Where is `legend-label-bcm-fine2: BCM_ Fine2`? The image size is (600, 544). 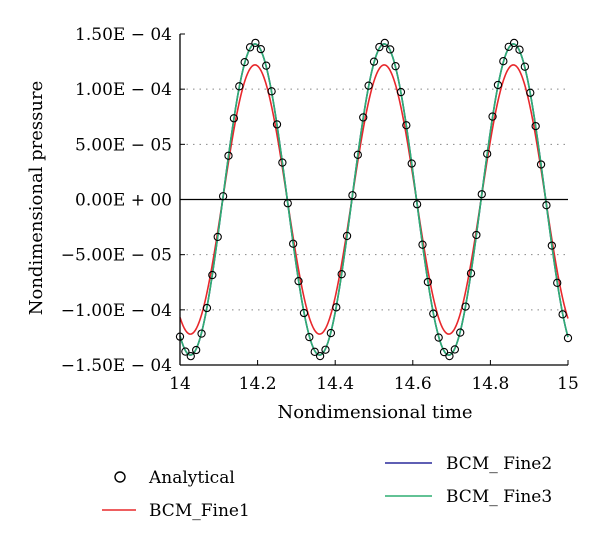 legend-label-bcm-fine2: BCM_ Fine2 is located at coordinates (499, 464).